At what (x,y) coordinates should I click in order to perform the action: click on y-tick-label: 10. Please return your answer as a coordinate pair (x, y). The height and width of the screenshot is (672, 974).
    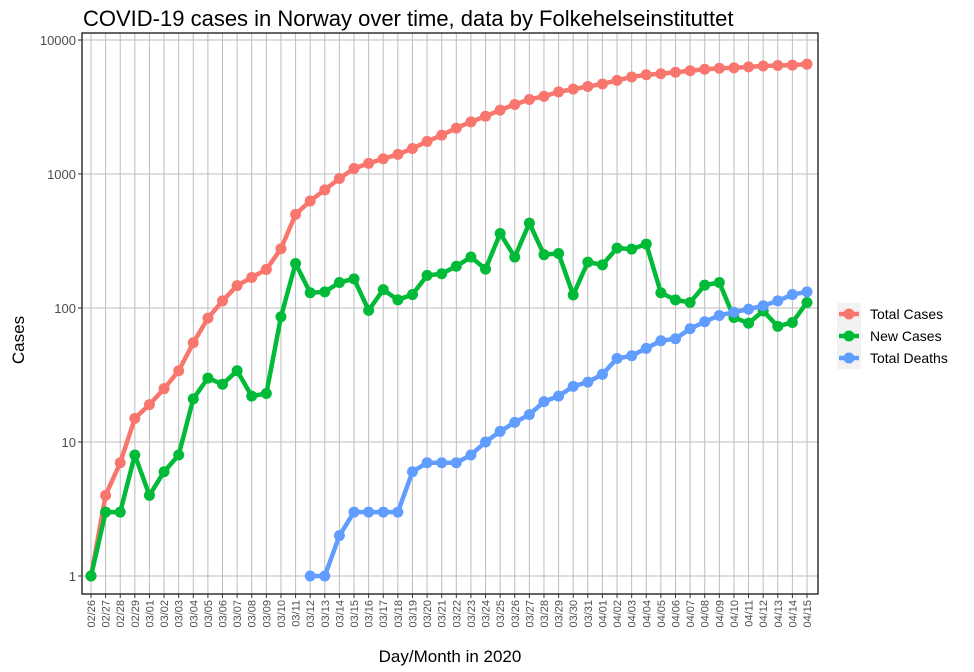
    Looking at the image, I should click on (69, 442).